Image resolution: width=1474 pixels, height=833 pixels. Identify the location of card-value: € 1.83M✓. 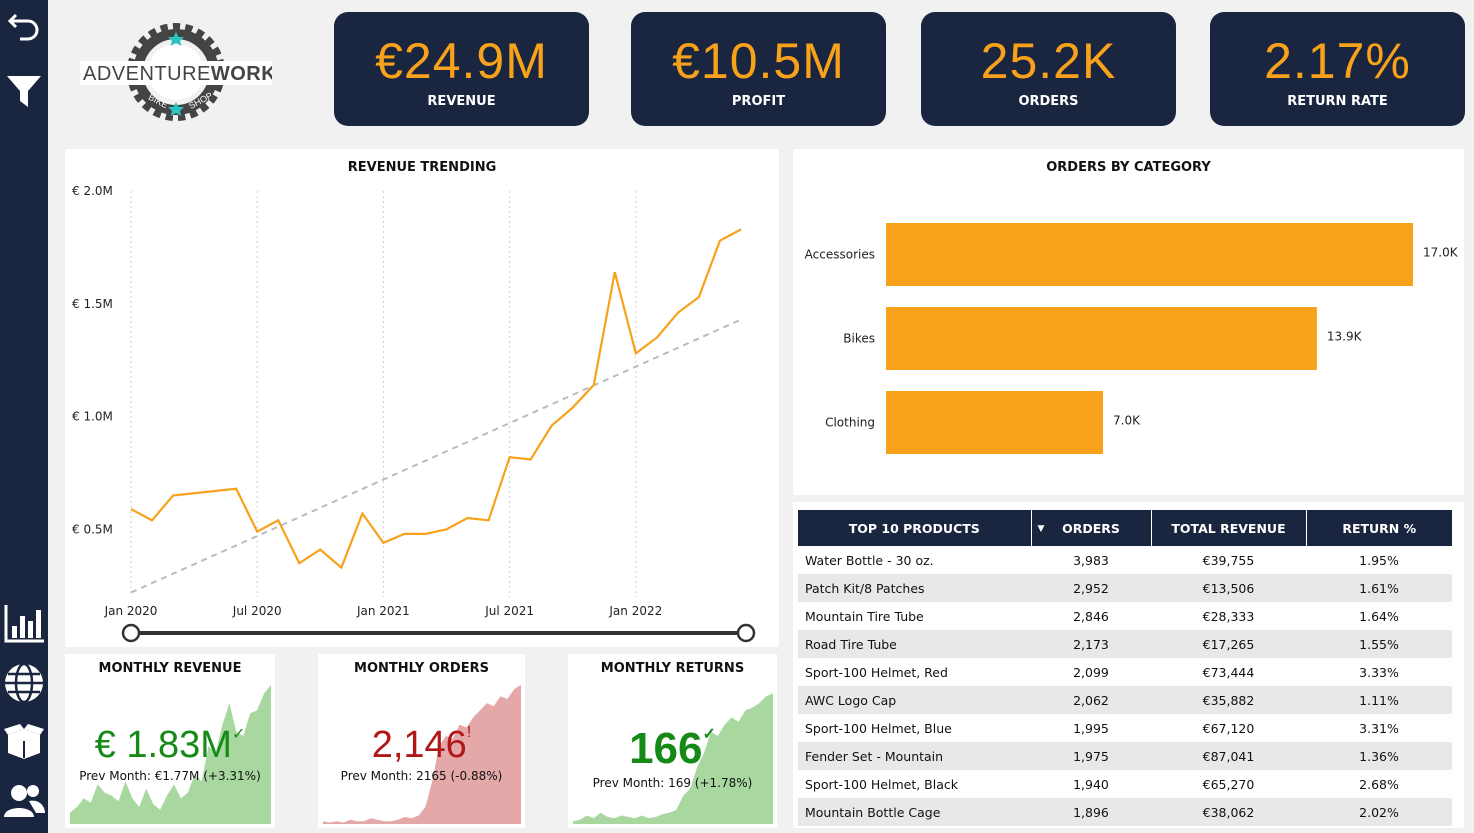
(170, 745).